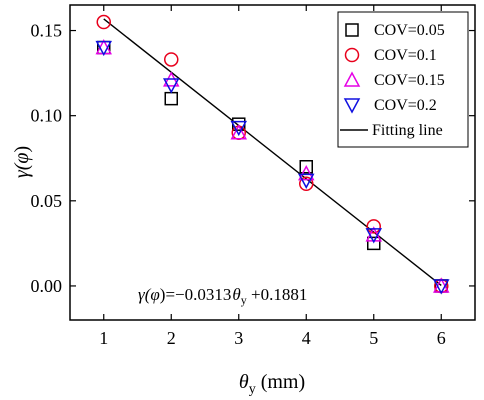 This screenshot has width=484, height=400. What do you see at coordinates (306, 338) in the screenshot?
I see `x-tick-label: 4` at bounding box center [306, 338].